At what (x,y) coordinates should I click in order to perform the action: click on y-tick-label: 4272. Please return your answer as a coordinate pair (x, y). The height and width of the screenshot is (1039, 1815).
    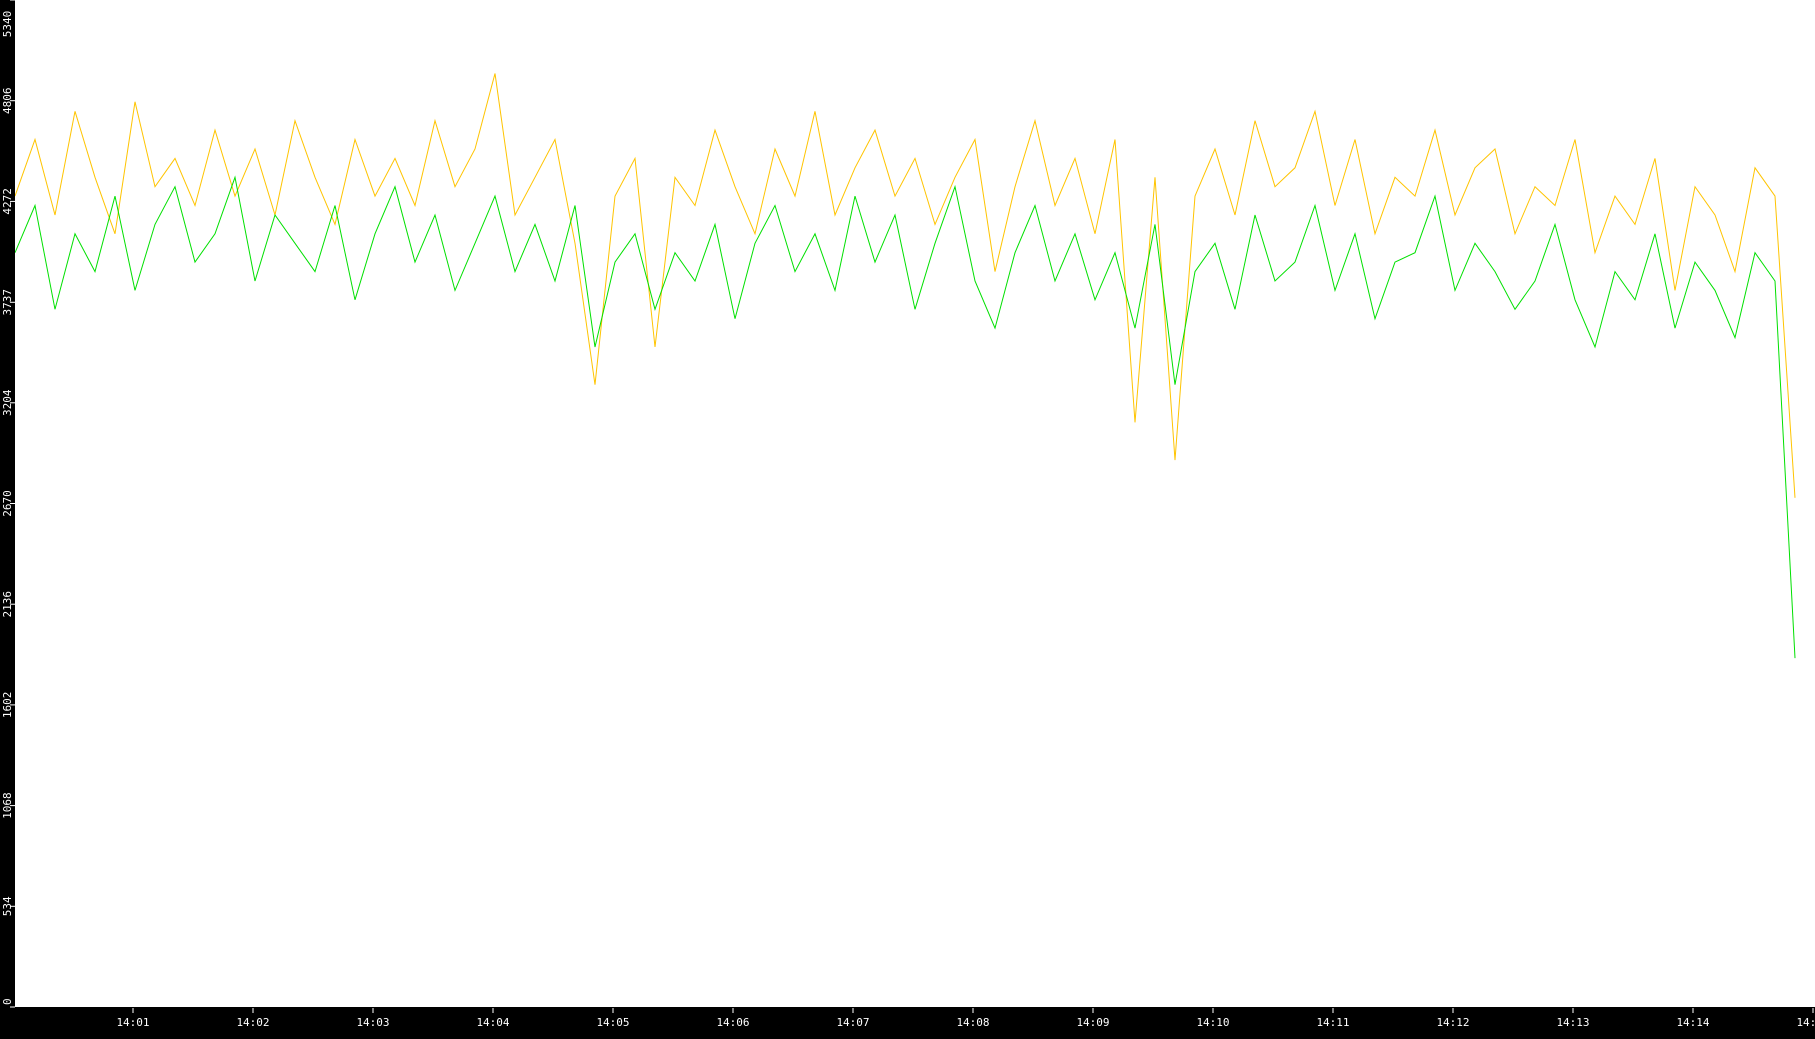
    Looking at the image, I should click on (7, 201).